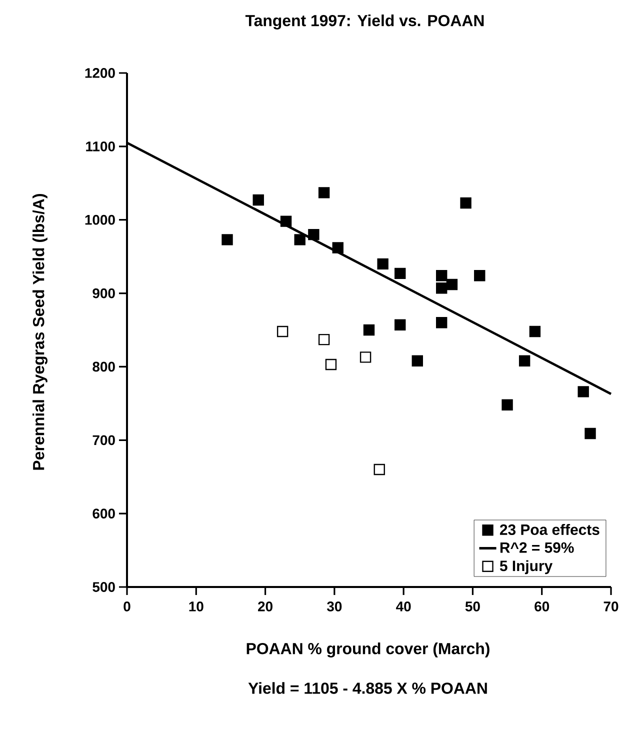  I want to click on y-axis-title: Perennial Ryegras Seed Yield (lbs/A), so click(40, 332).